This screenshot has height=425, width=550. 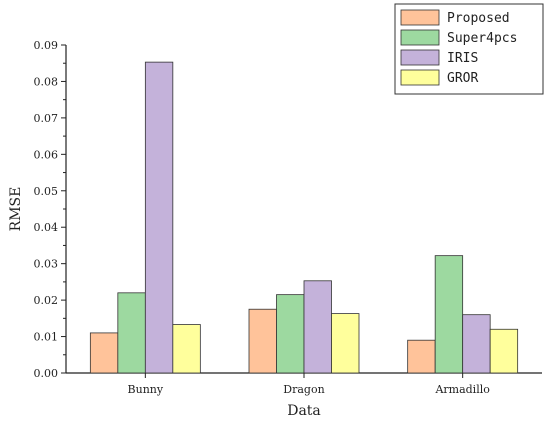 I want to click on legend-label: IRIS, so click(x=462, y=58).